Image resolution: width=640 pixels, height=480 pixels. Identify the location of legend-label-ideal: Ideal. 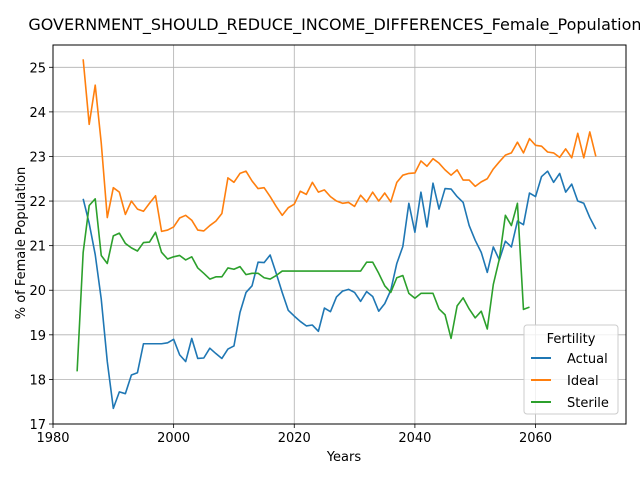
(583, 381).